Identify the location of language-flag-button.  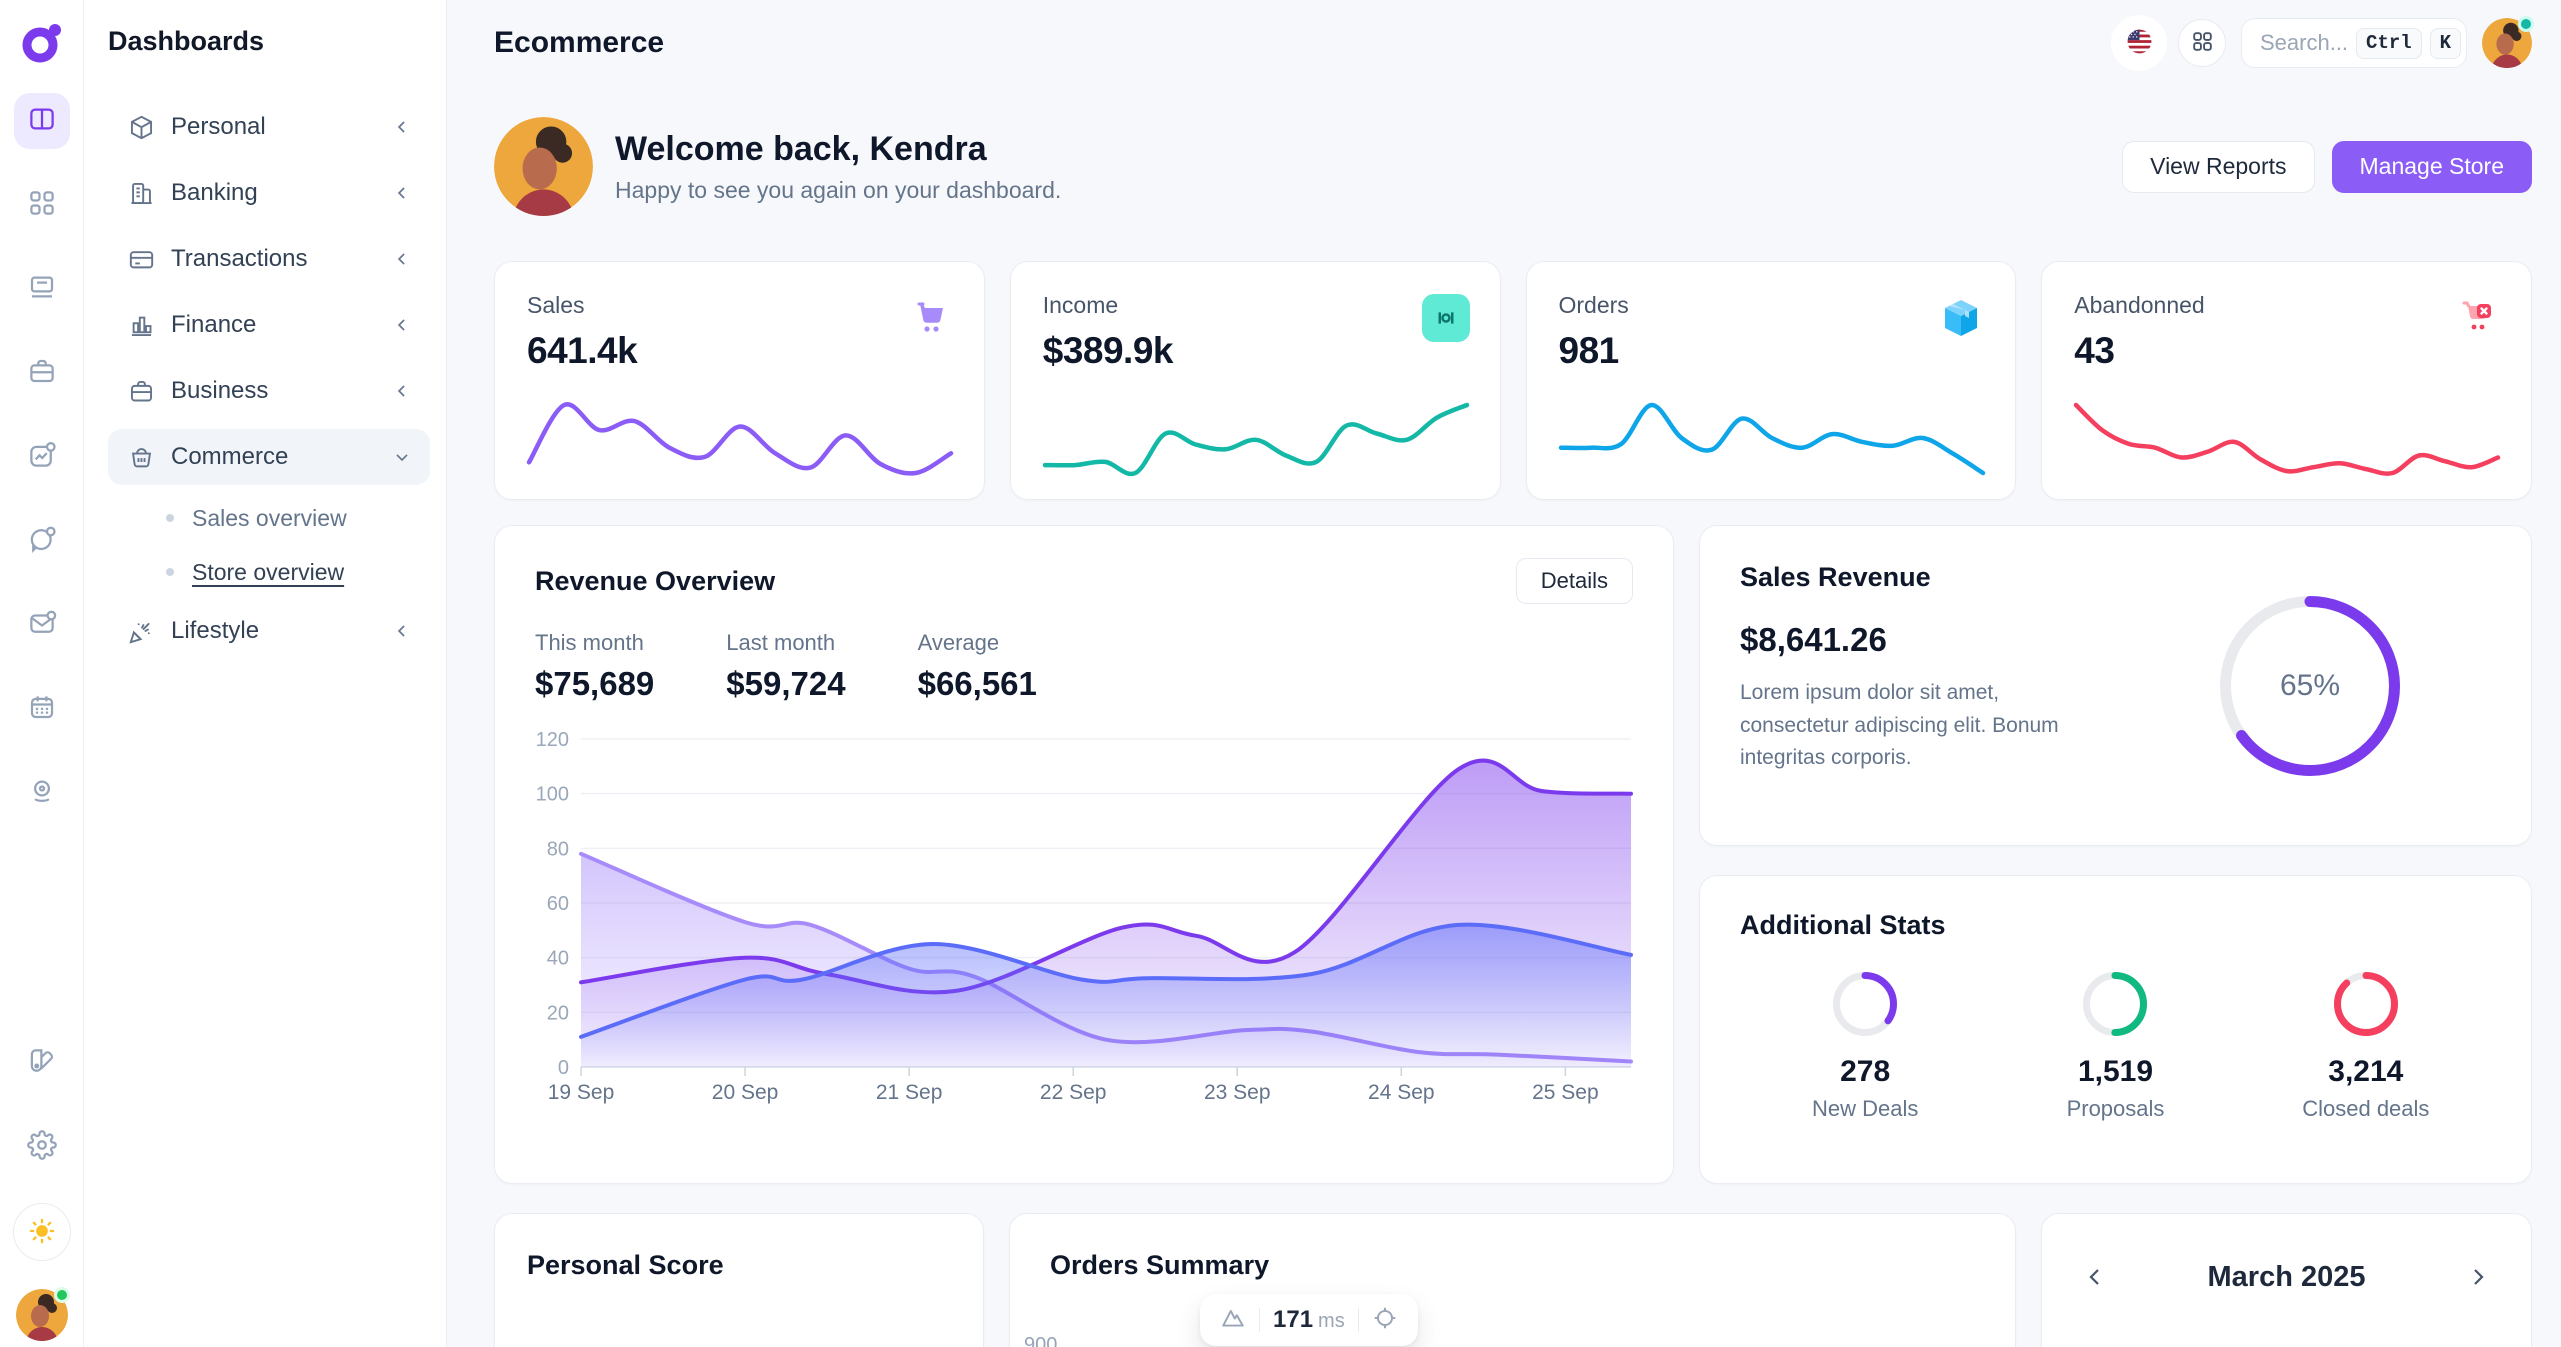
(2139, 43).